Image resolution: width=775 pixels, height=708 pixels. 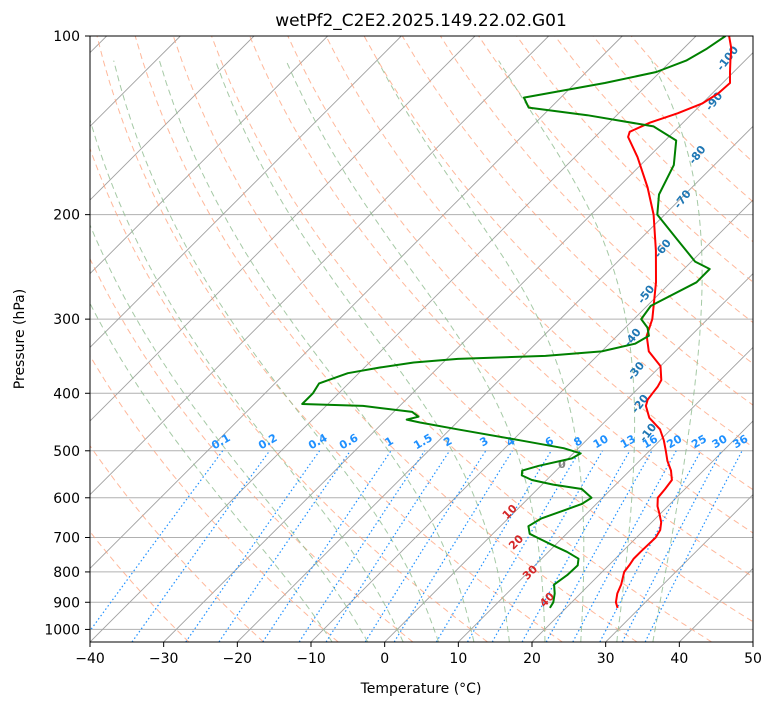 I want to click on moist-adiabat-label: -70, so click(x=682, y=199).